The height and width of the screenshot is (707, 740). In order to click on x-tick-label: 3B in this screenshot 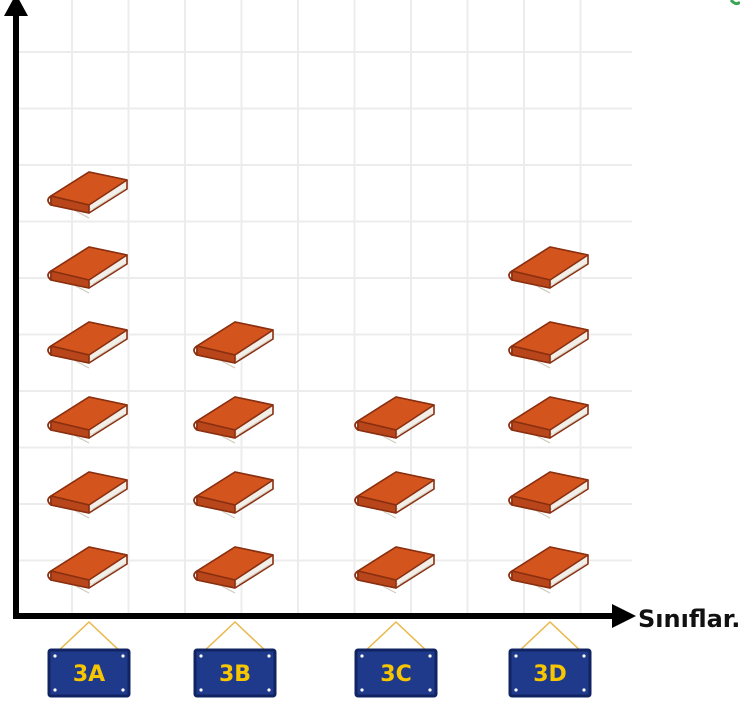, I will do `click(235, 674)`.